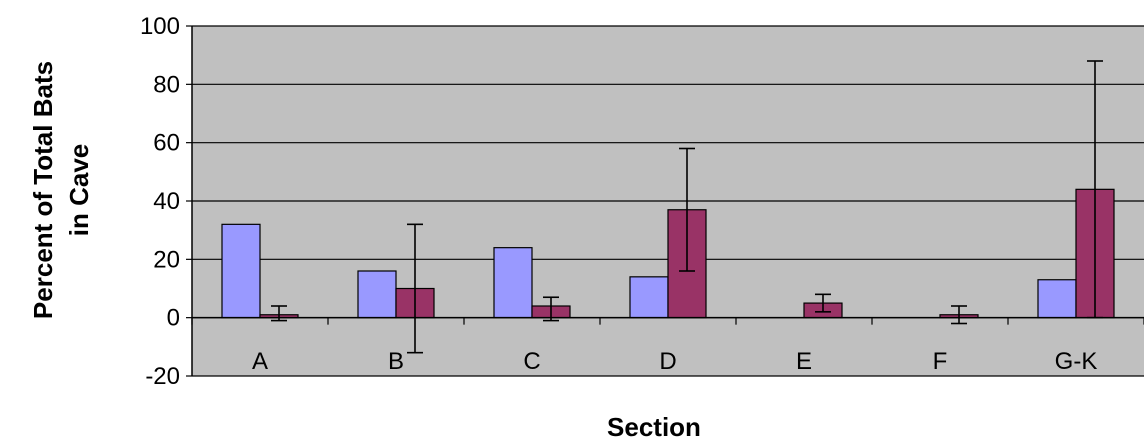 The width and height of the screenshot is (1144, 441). I want to click on y-tick-label: 100, so click(160, 26).